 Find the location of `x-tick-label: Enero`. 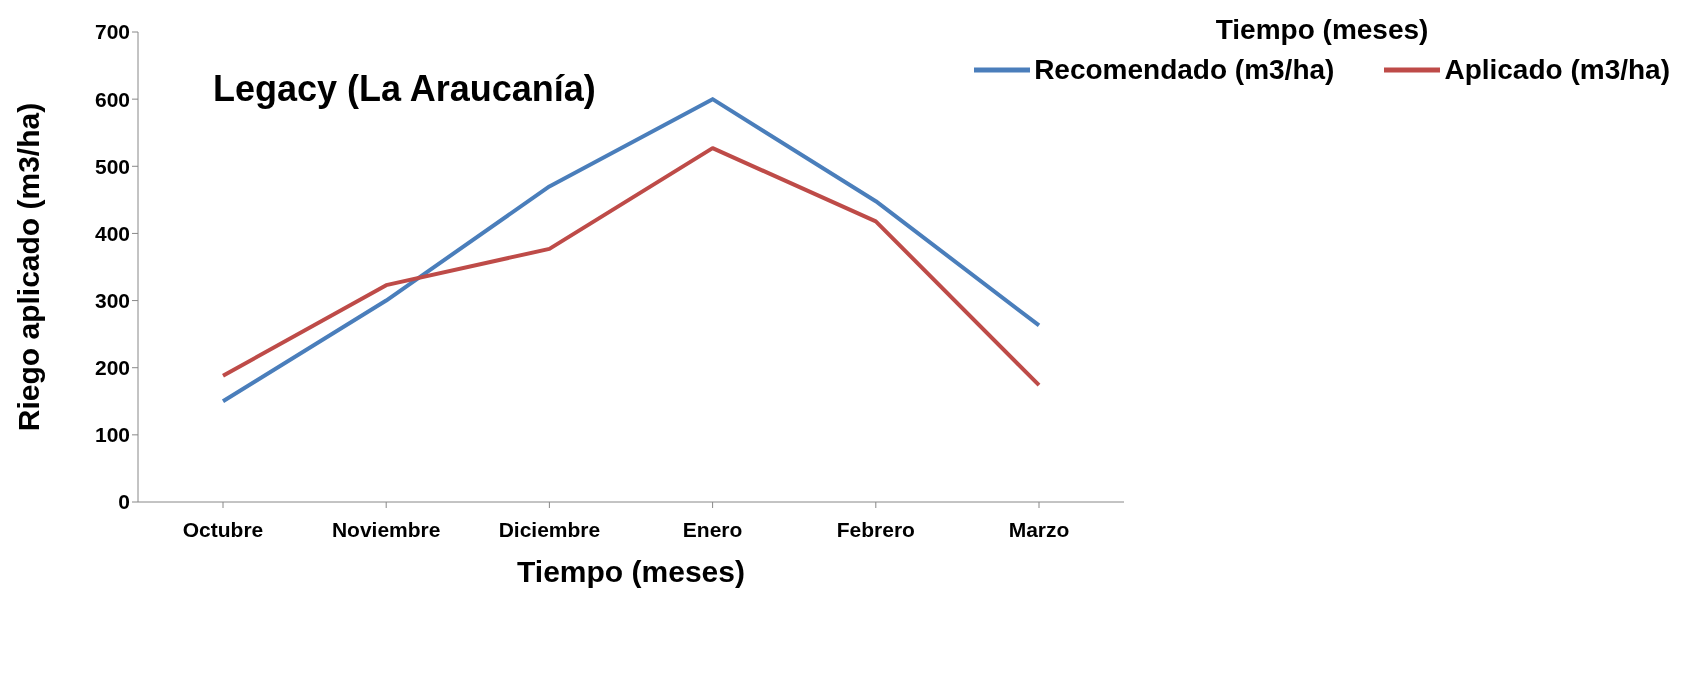

x-tick-label: Enero is located at coordinates (712, 529).